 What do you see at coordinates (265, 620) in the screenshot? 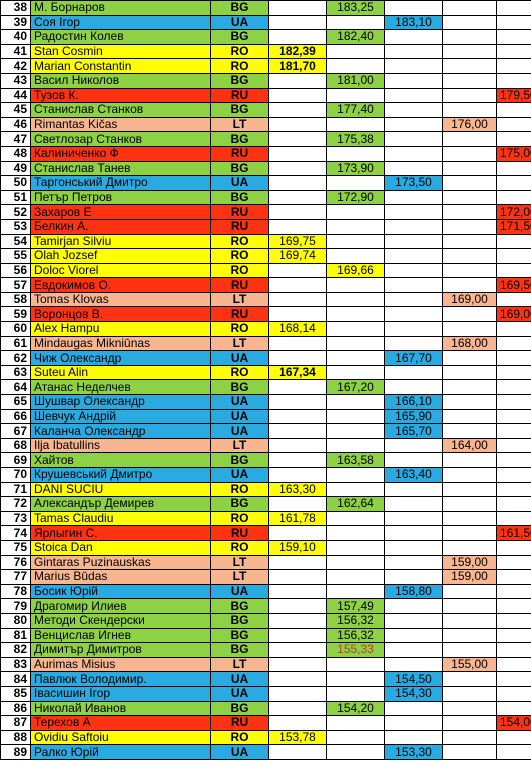
I see `table-row: 80 Методи Скендерски BG 156,32` at bounding box center [265, 620].